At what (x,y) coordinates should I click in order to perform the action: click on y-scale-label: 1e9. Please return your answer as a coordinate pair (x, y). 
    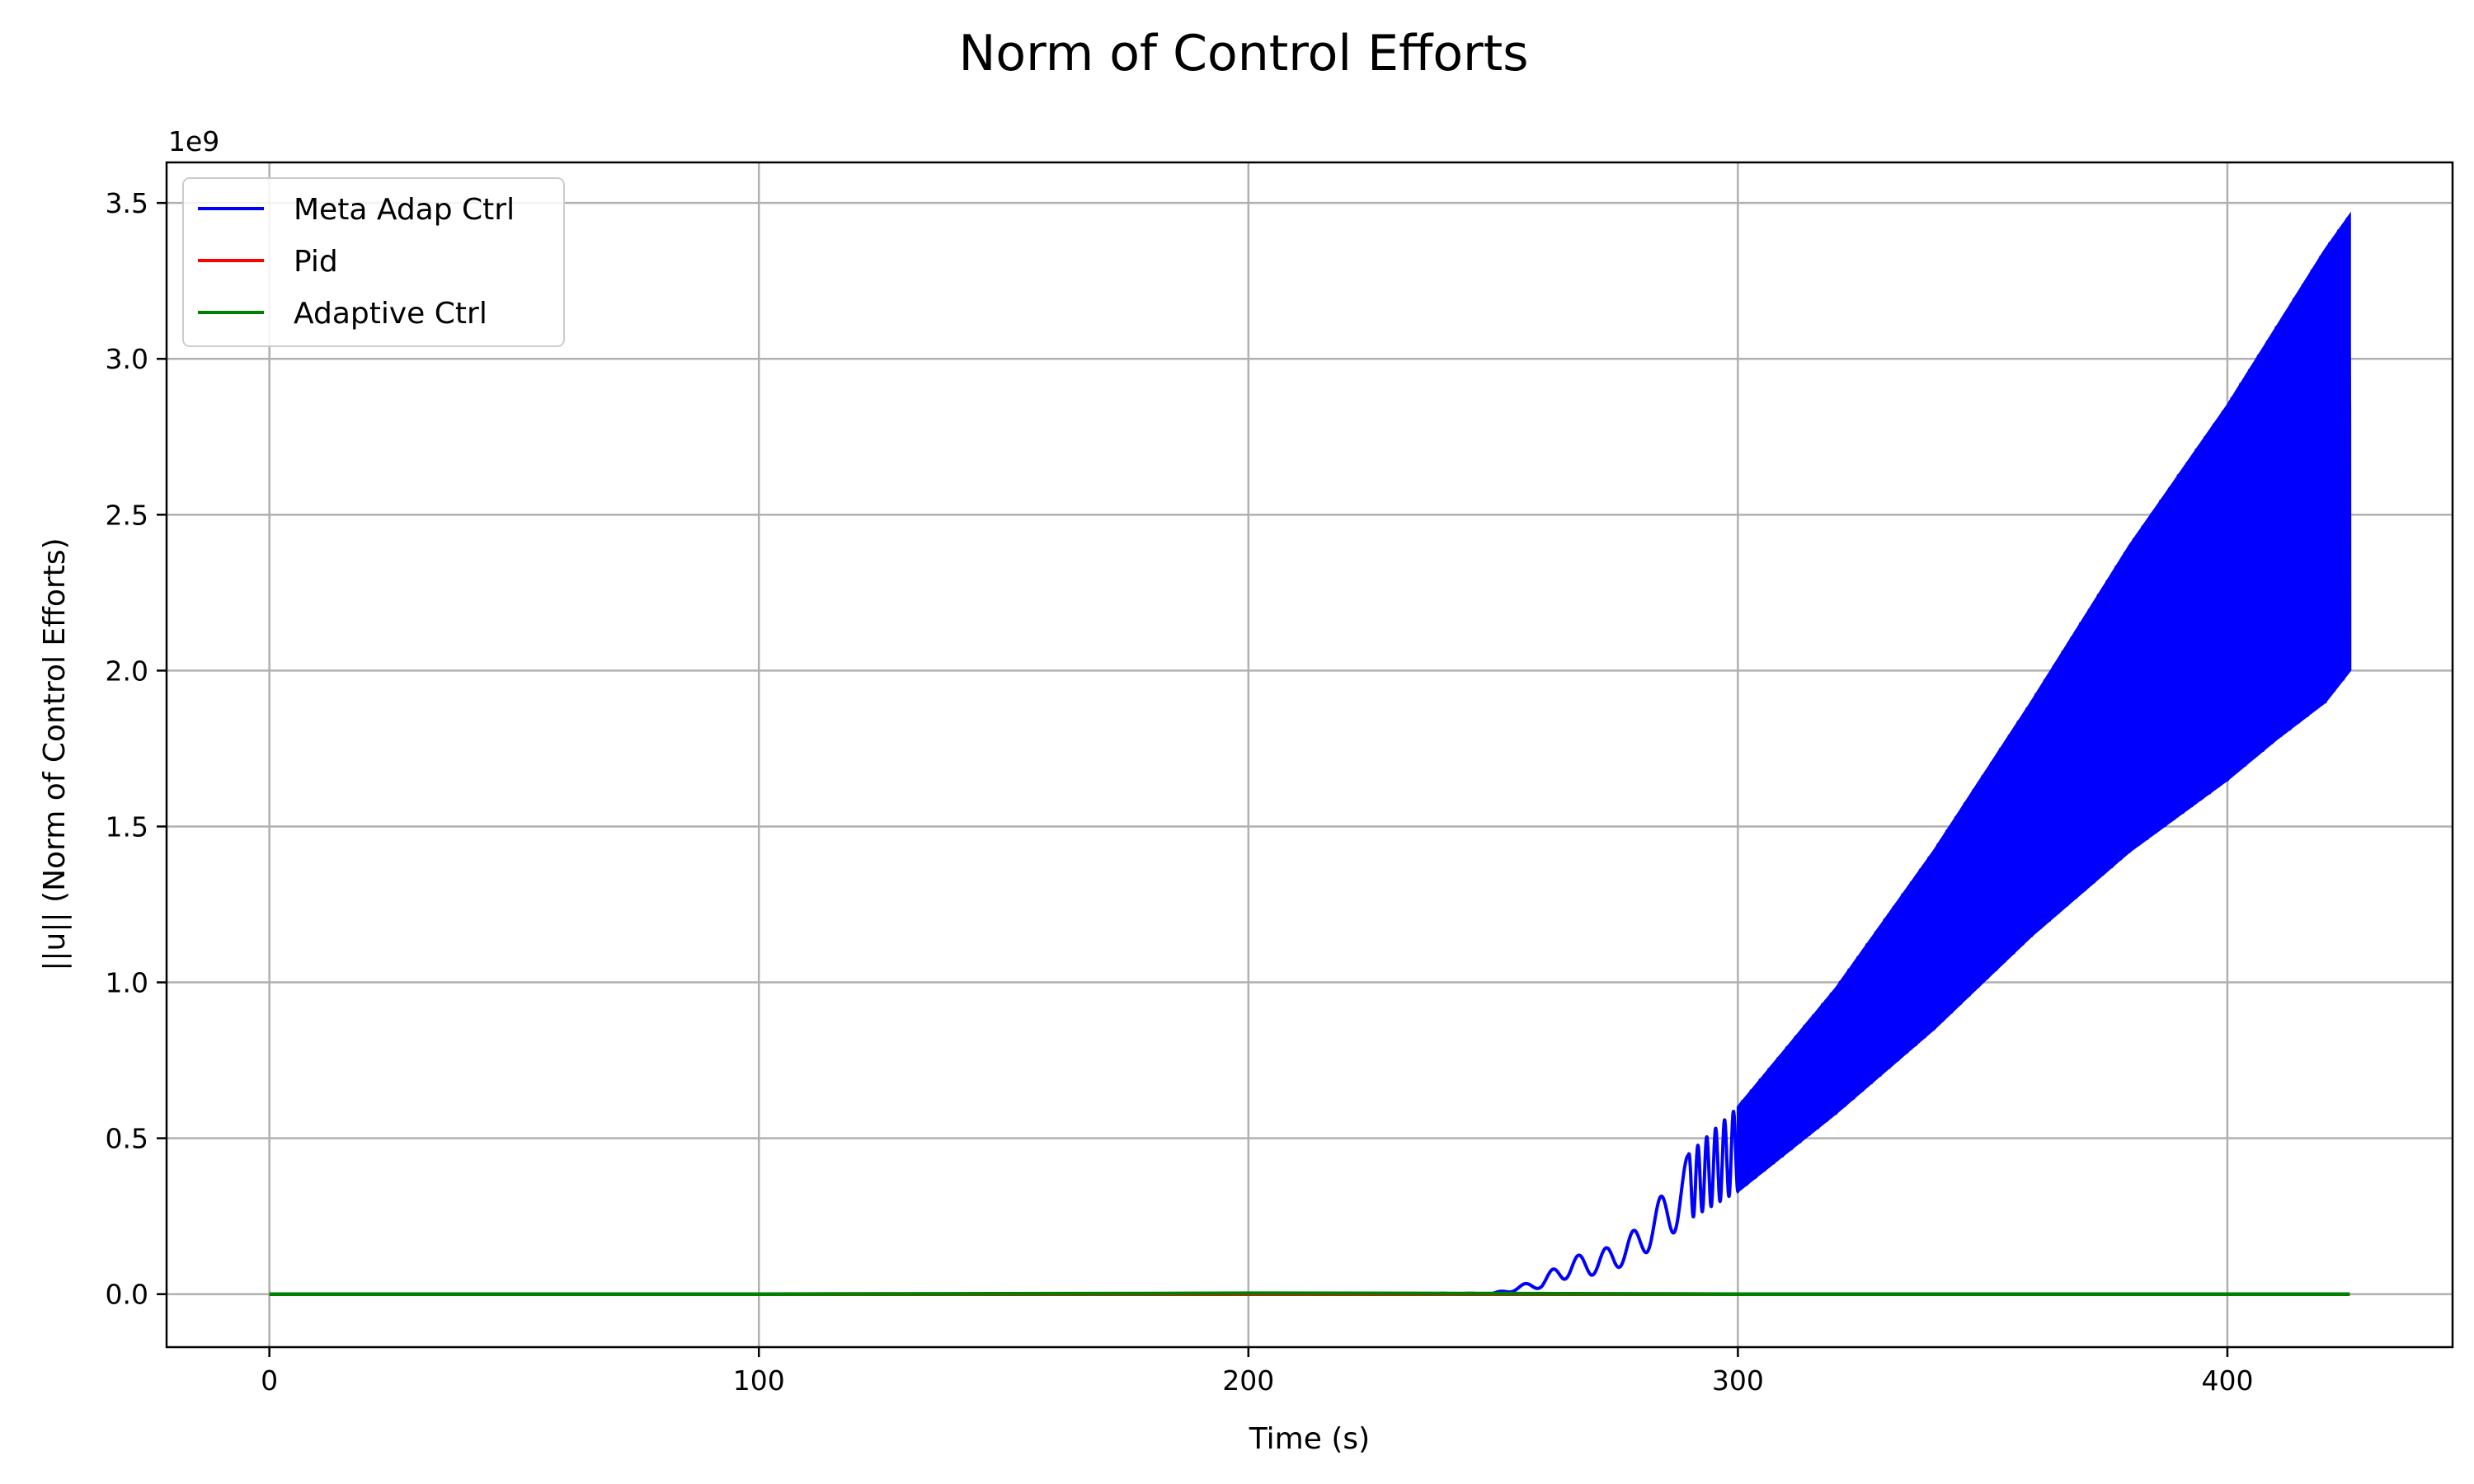
    Looking at the image, I should click on (193, 141).